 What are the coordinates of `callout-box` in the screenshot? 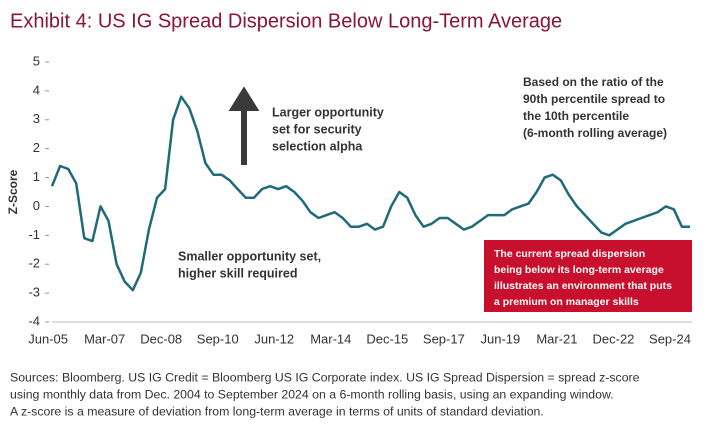 It's located at (588, 276).